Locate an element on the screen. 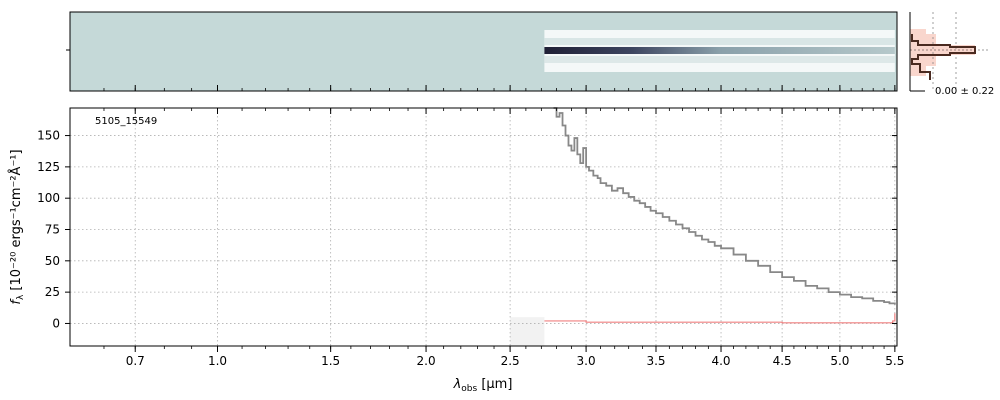  y-tick-label: 100 is located at coordinates (48, 198).